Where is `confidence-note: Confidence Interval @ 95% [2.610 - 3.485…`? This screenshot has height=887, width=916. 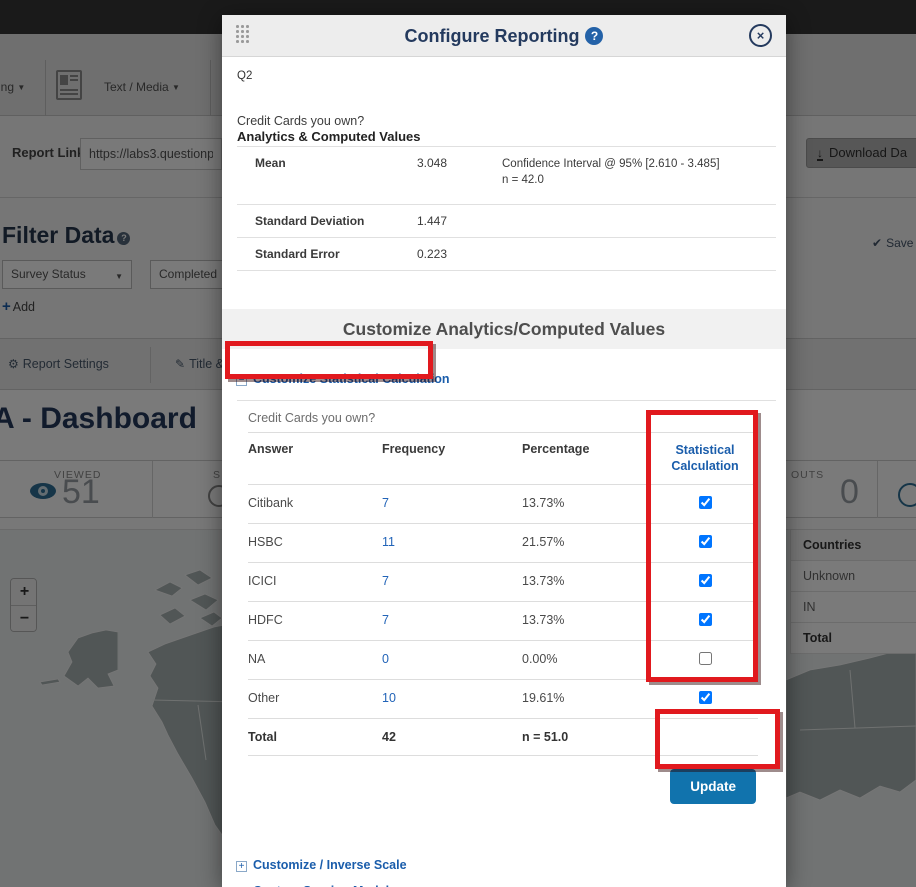
confidence-note: Confidence Interval @ 95% [2.610 - 3.485… is located at coordinates (611, 172).